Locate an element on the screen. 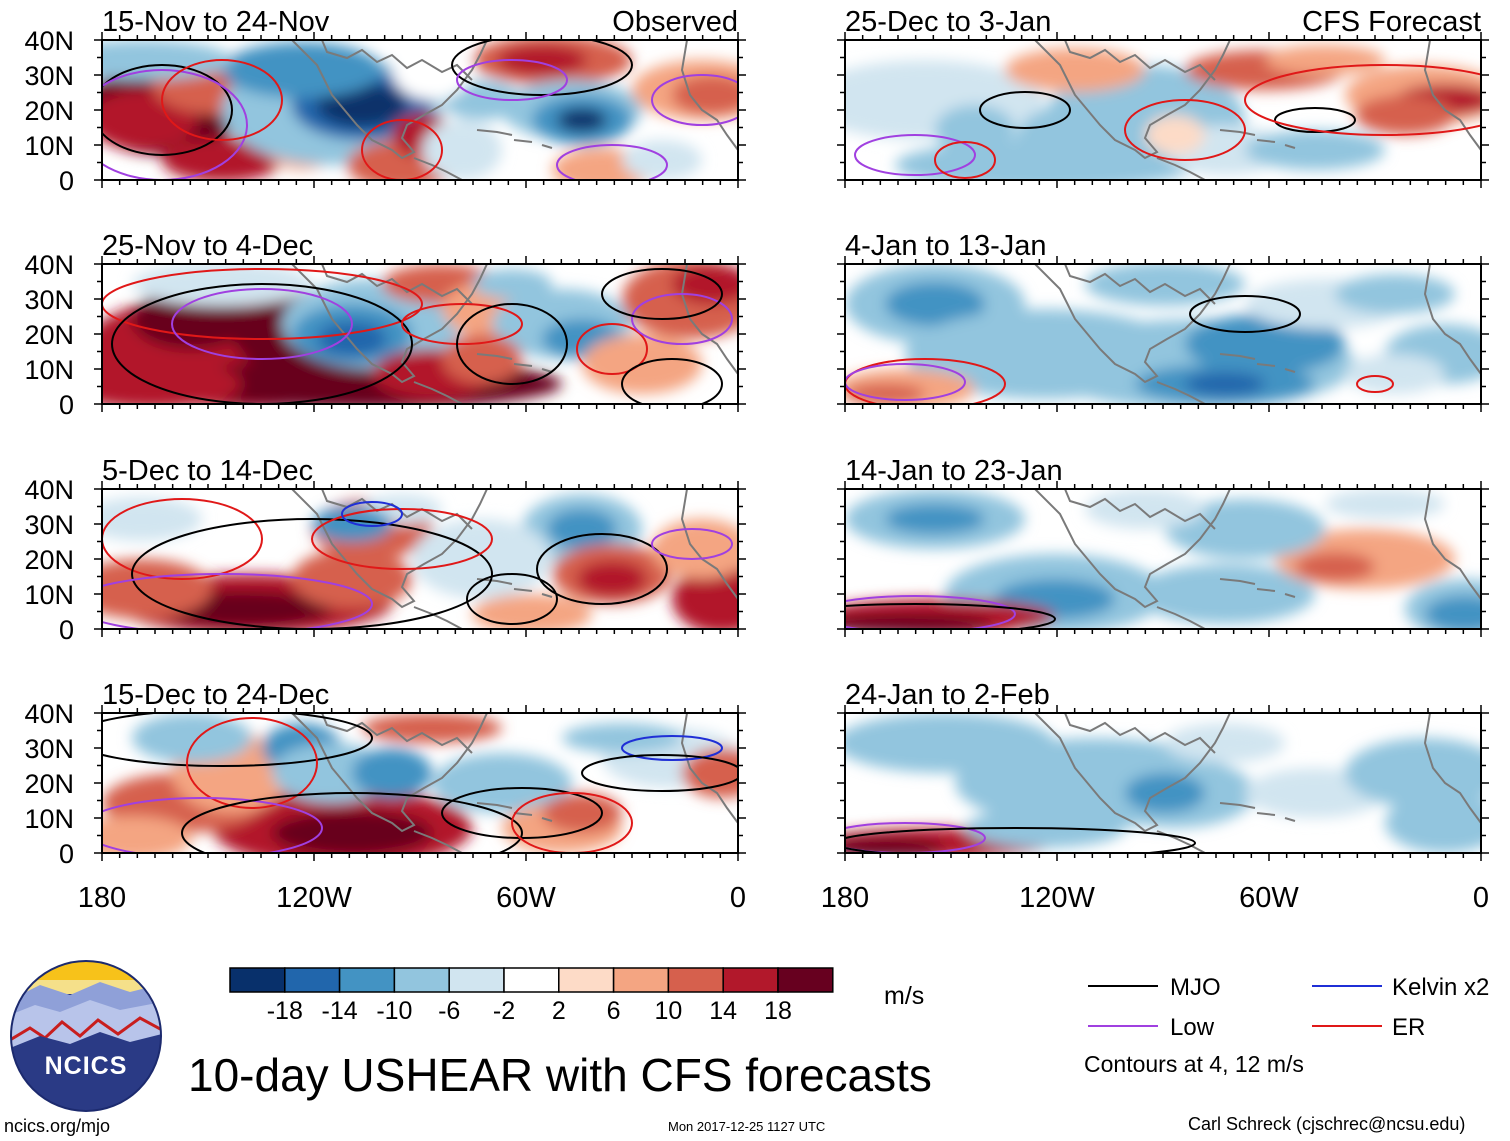 The width and height of the screenshot is (1510, 1141). colorbar-label: 14 is located at coordinates (723, 1011).